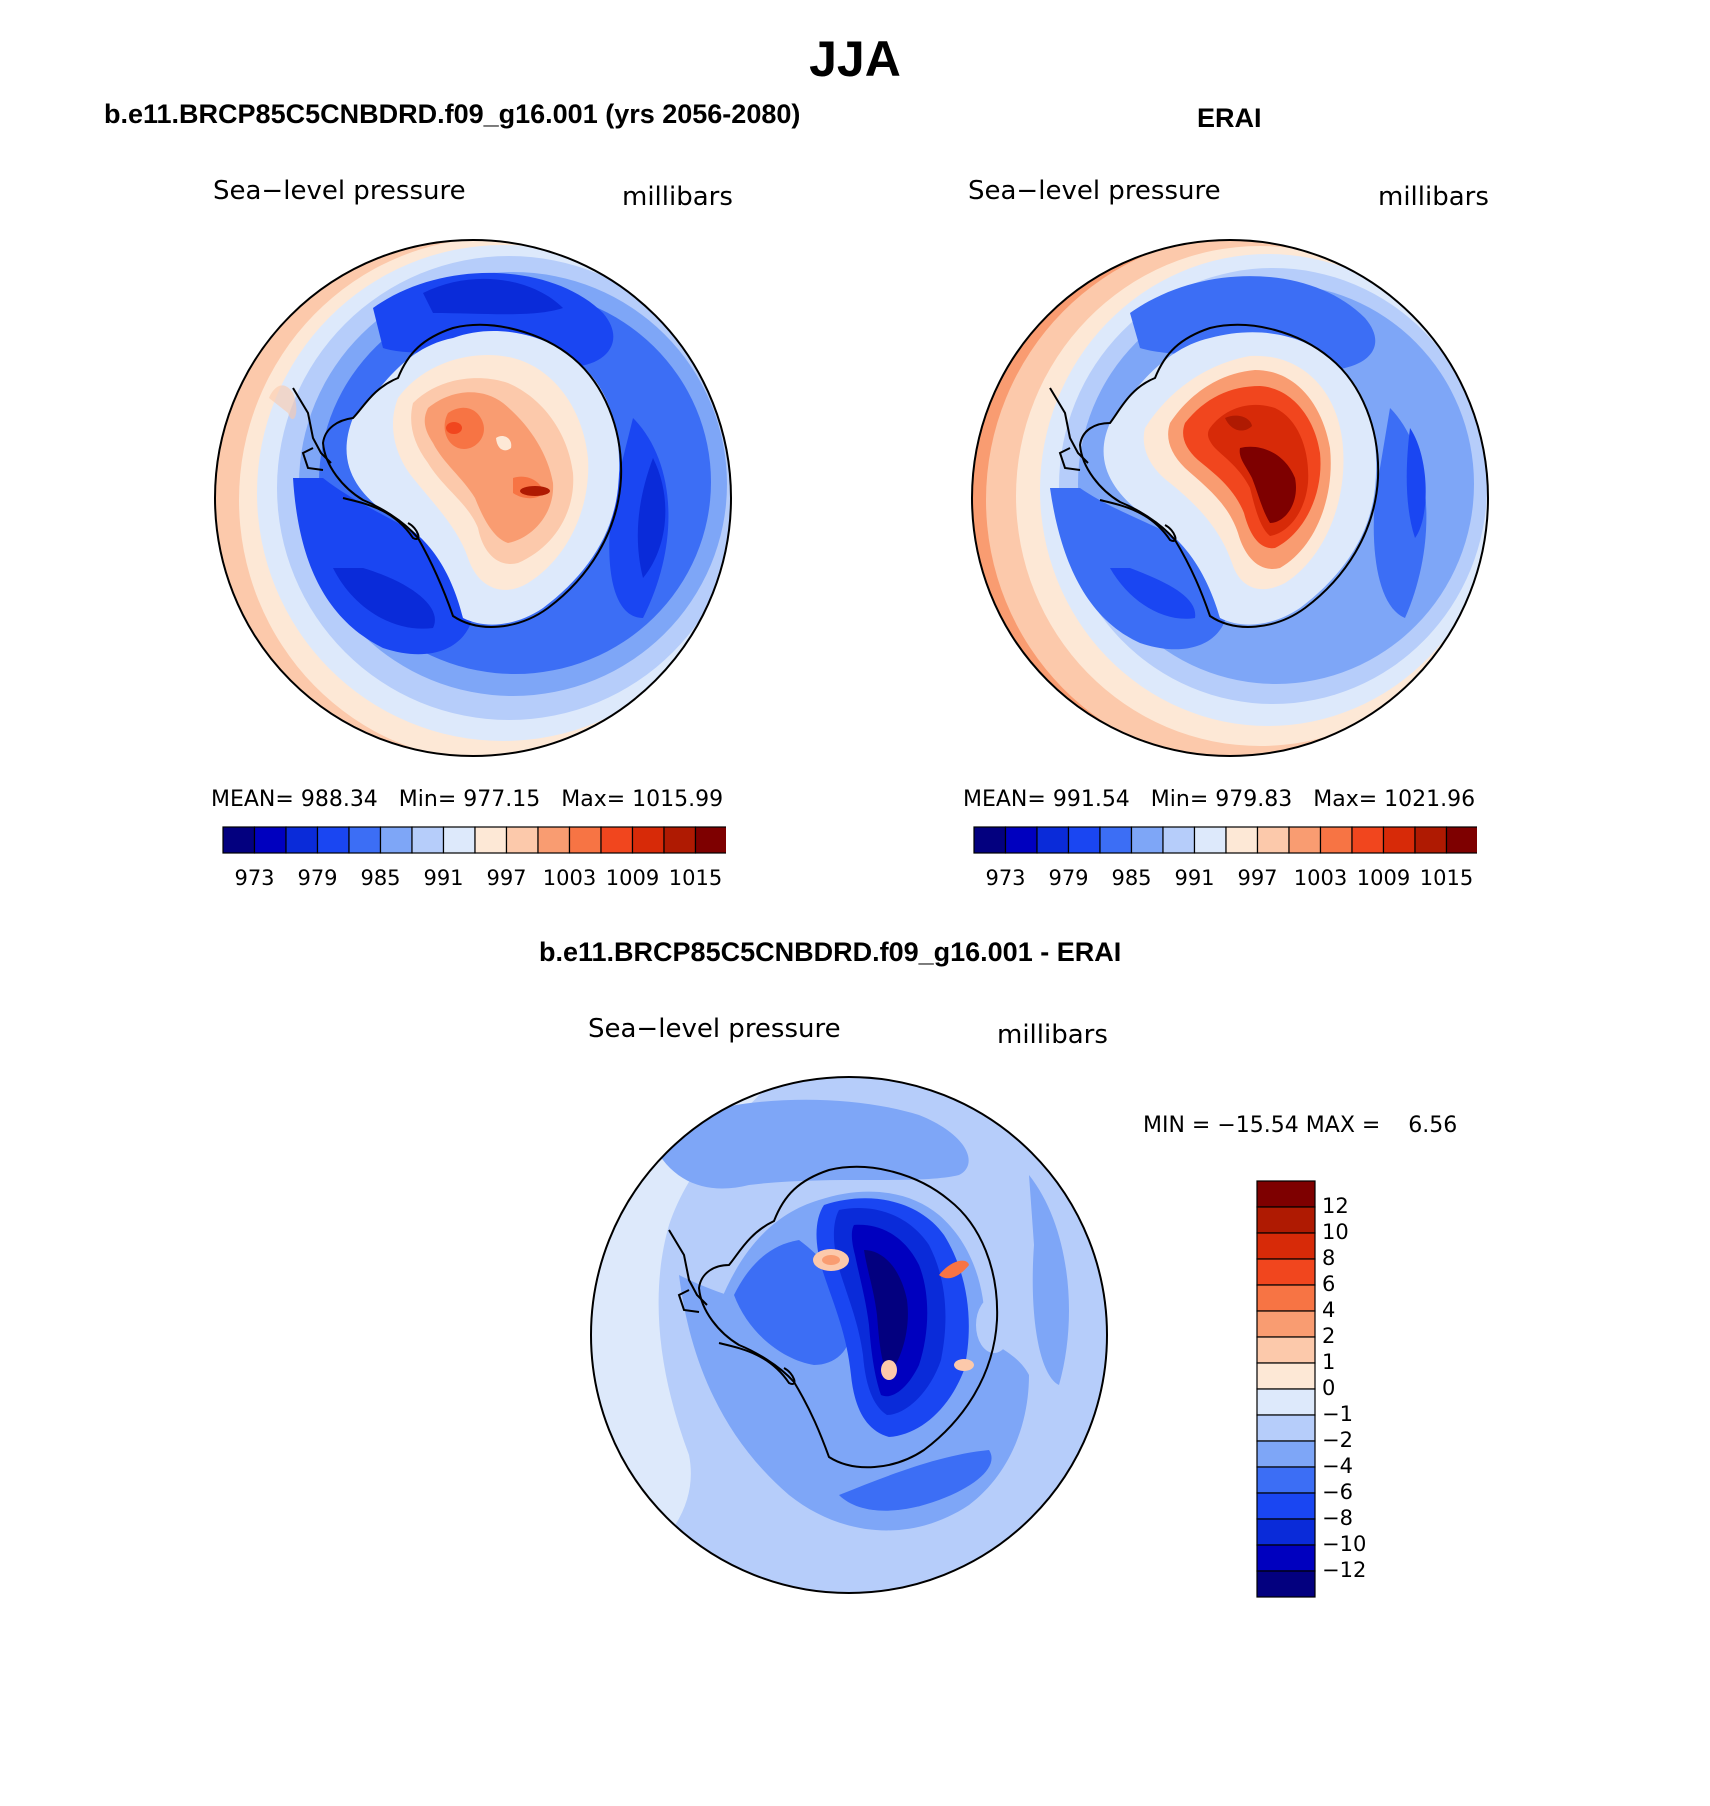 Image resolution: width=1710 pixels, height=1806 pixels. I want to click on model-colorbar-tick-label: 1015, so click(695, 878).